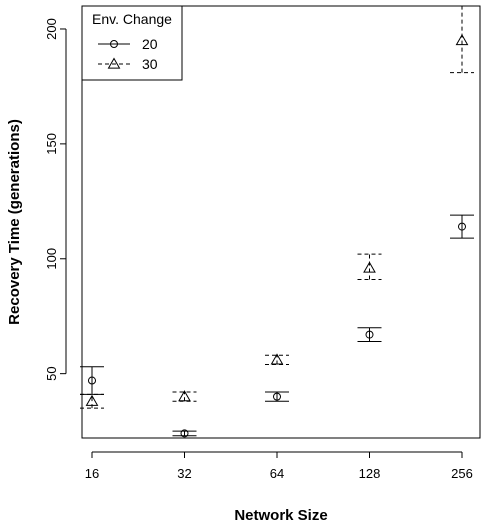 Image resolution: width=482 pixels, height=528 pixels. What do you see at coordinates (51, 29) in the screenshot?
I see `y-tick-label: 200` at bounding box center [51, 29].